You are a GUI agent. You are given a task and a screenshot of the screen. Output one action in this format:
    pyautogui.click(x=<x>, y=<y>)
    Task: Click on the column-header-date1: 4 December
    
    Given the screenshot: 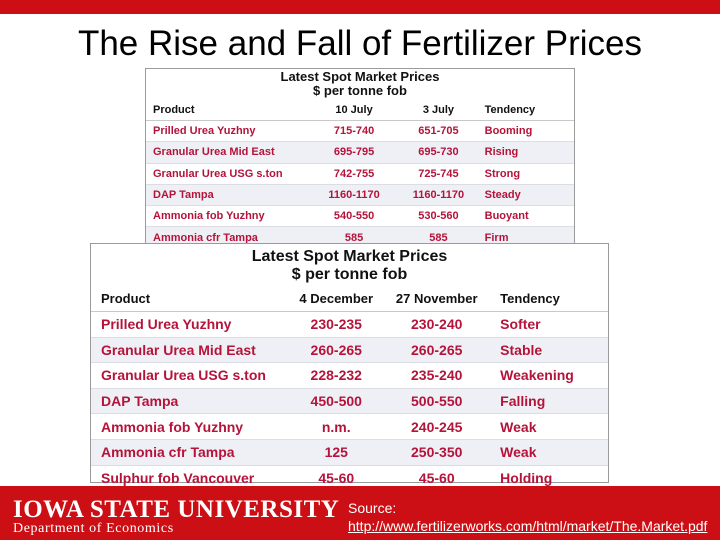 What is the action you would take?
    pyautogui.click(x=336, y=298)
    